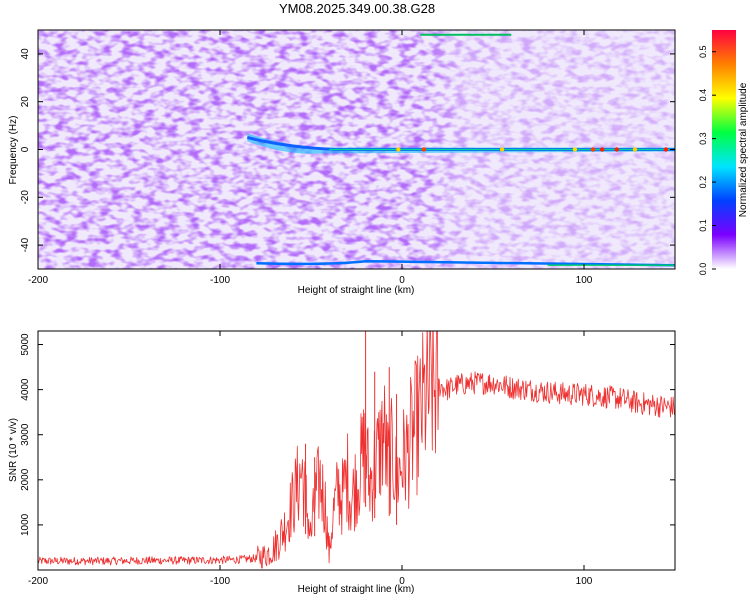 The height and width of the screenshot is (600, 750). I want to click on spectrogram-y-tick-label: 0, so click(25, 149).